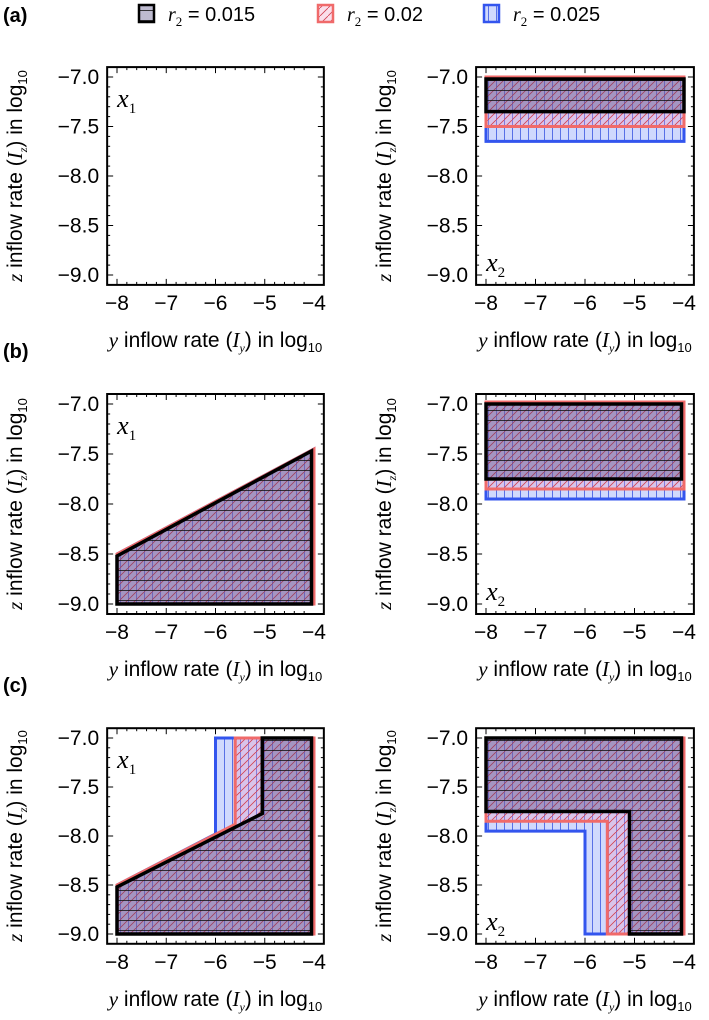 This screenshot has width=709, height=1020. What do you see at coordinates (541, 16) in the screenshot?
I see `legend-item-2: r2 = 0.025` at bounding box center [541, 16].